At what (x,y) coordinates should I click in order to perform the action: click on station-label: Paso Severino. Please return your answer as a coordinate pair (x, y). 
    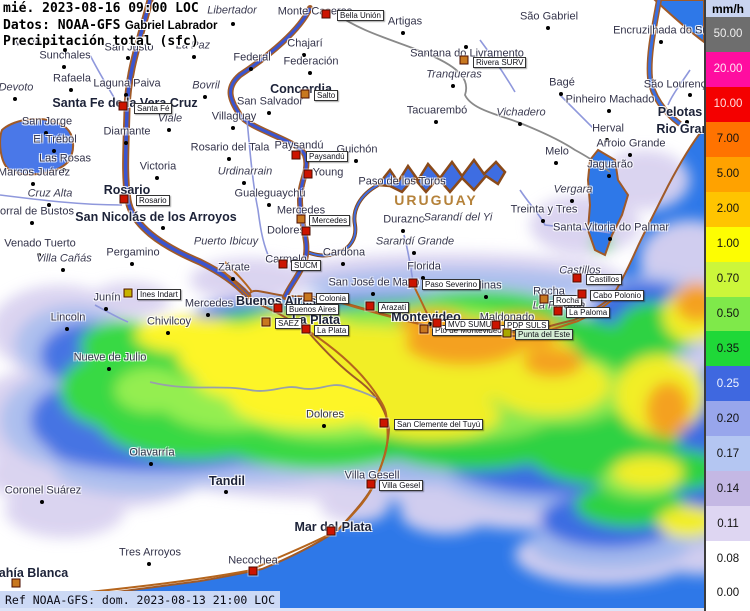
    Looking at the image, I should click on (451, 285).